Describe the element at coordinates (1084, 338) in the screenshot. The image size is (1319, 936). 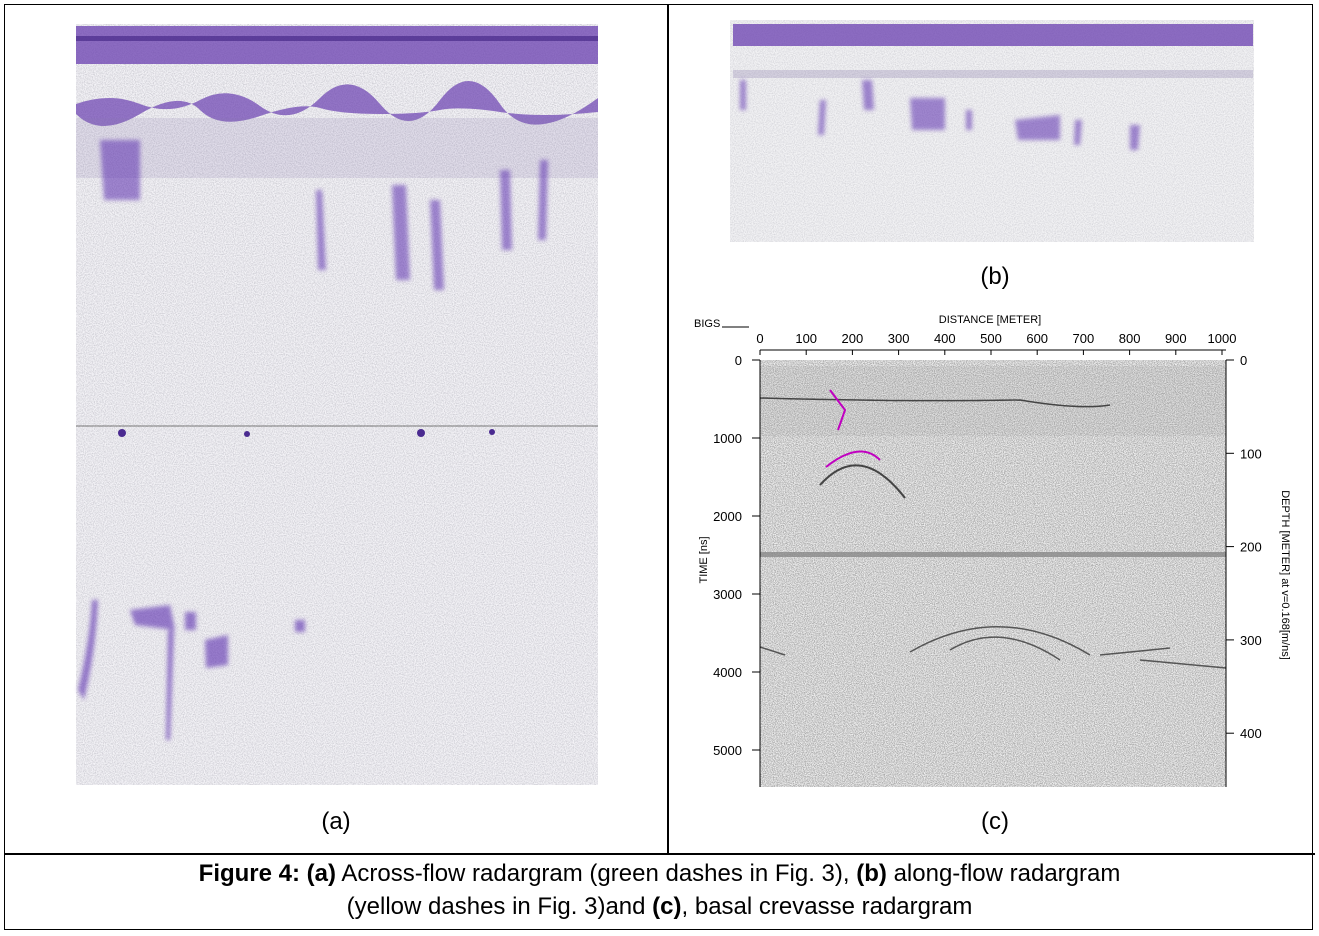
I see `x-tick-label: 700` at that location.